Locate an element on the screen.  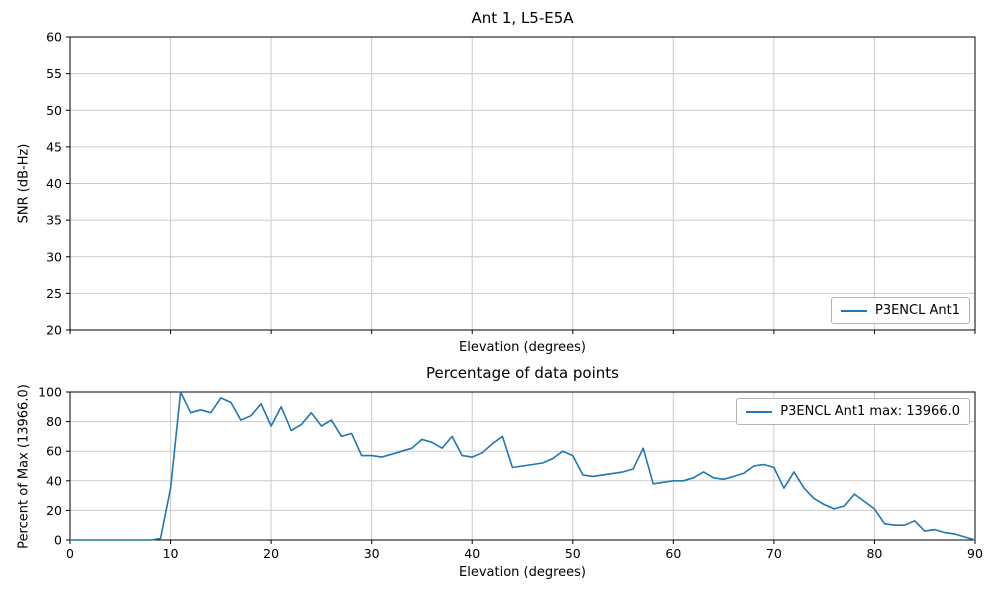
x-tick-label: 60 is located at coordinates (673, 553).